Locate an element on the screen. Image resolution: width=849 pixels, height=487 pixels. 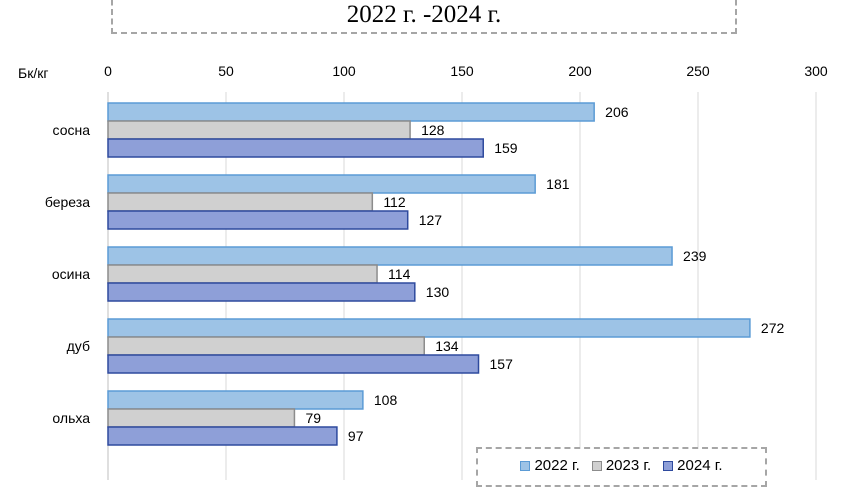
data-label: 128 is located at coordinates (433, 130).